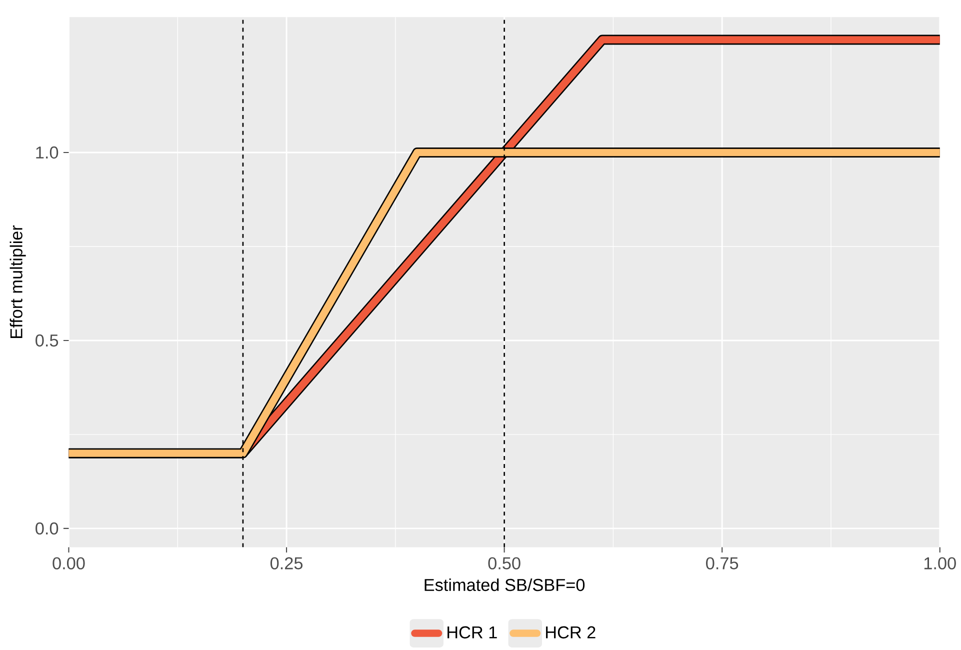 This screenshot has height=650, width=961. Describe the element at coordinates (47, 528) in the screenshot. I see `y-tick-label: 0.0` at that location.